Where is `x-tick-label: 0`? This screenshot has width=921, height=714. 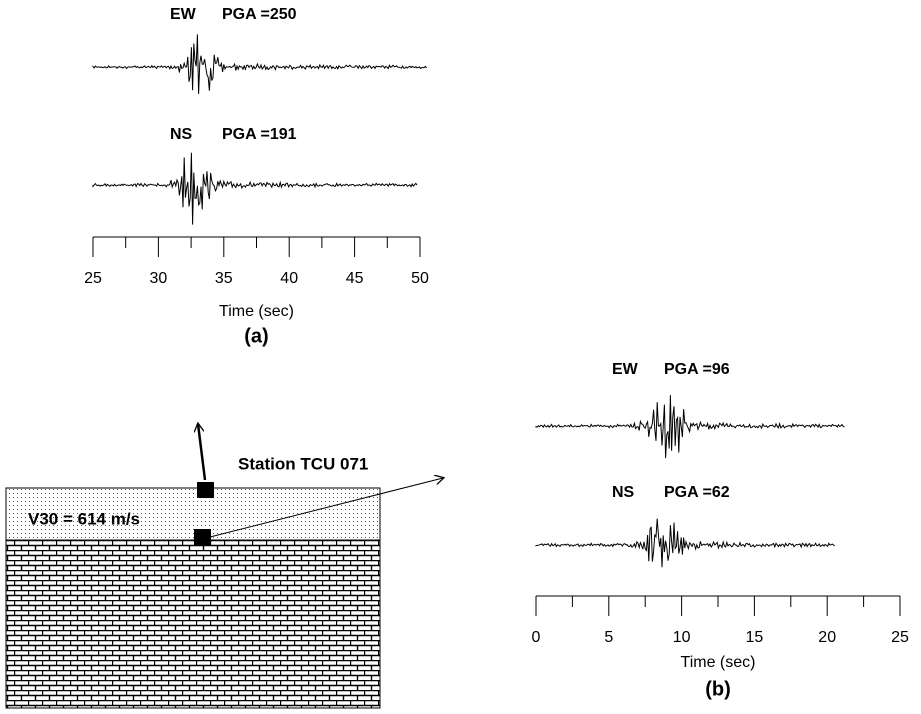
x-tick-label: 0 is located at coordinates (536, 637).